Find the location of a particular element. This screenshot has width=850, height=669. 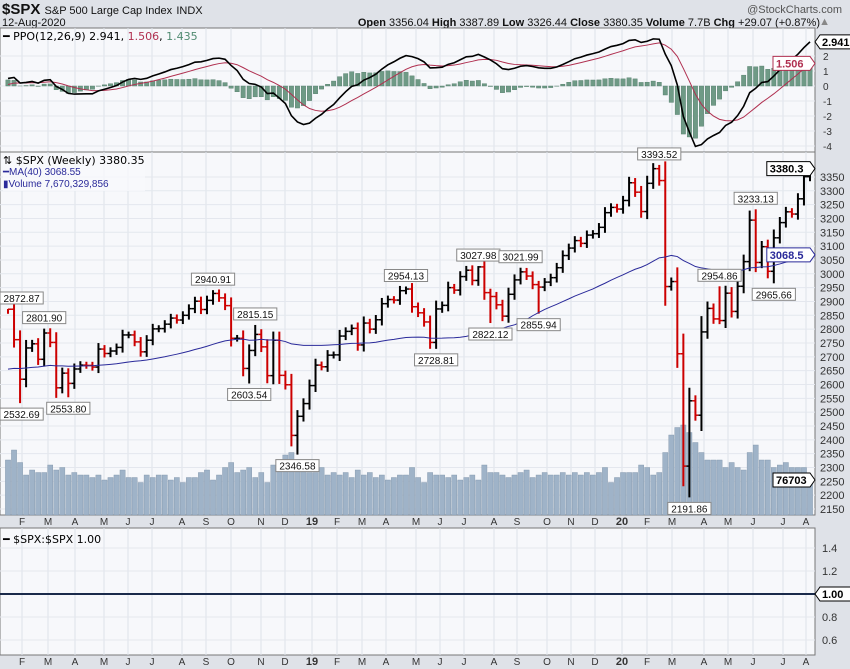

ppo-tick-label: -4 is located at coordinates (827, 147).